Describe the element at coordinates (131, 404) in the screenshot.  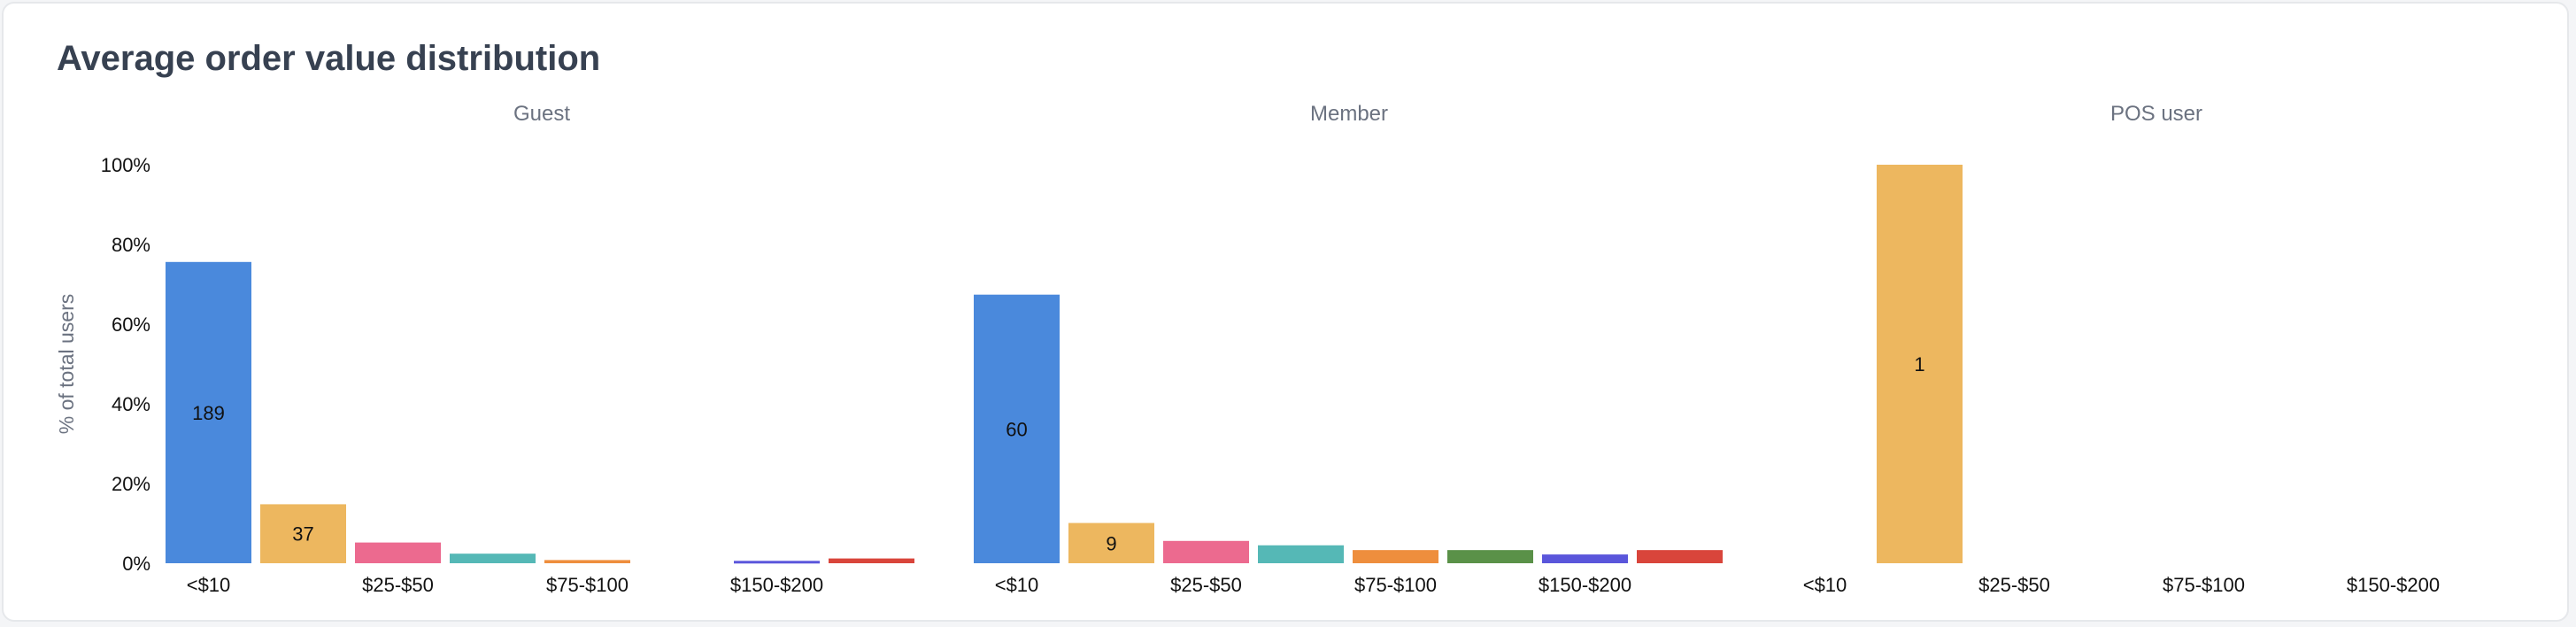
I see `y-tick-label: 40%` at that location.